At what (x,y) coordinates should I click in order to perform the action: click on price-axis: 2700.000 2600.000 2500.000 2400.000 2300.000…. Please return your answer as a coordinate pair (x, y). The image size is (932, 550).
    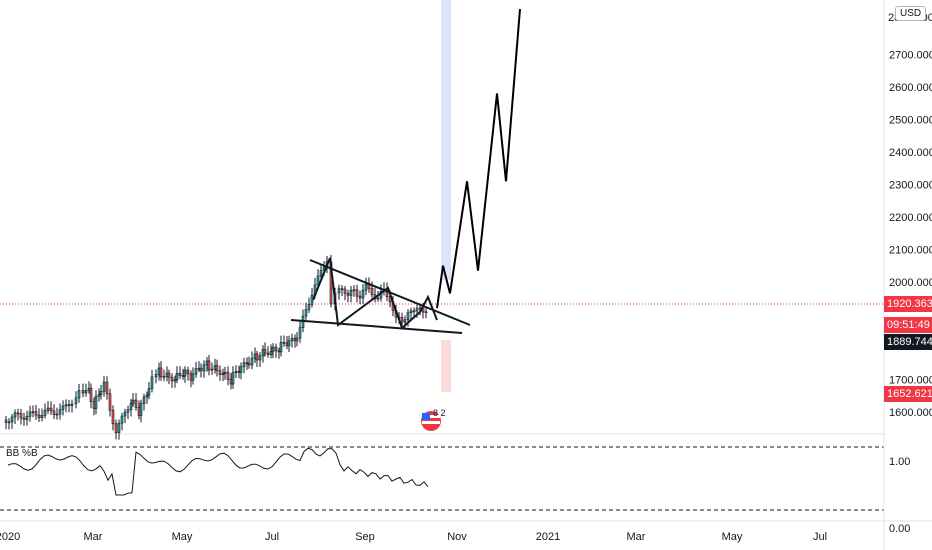
    Looking at the image, I should click on (910, 235).